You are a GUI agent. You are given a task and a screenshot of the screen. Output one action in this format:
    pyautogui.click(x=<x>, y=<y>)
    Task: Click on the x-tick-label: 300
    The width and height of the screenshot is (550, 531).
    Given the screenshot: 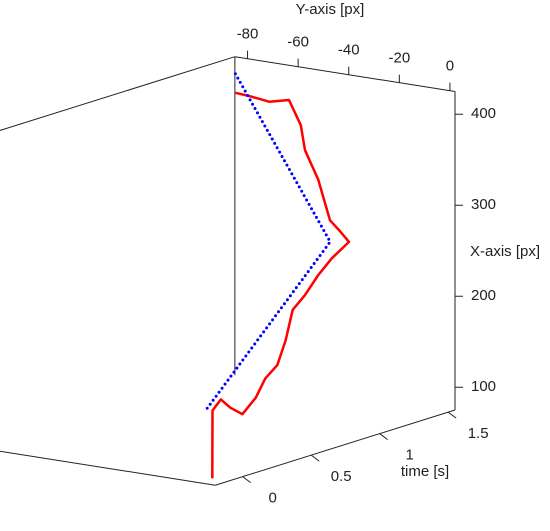 What is the action you would take?
    pyautogui.click(x=483, y=204)
    